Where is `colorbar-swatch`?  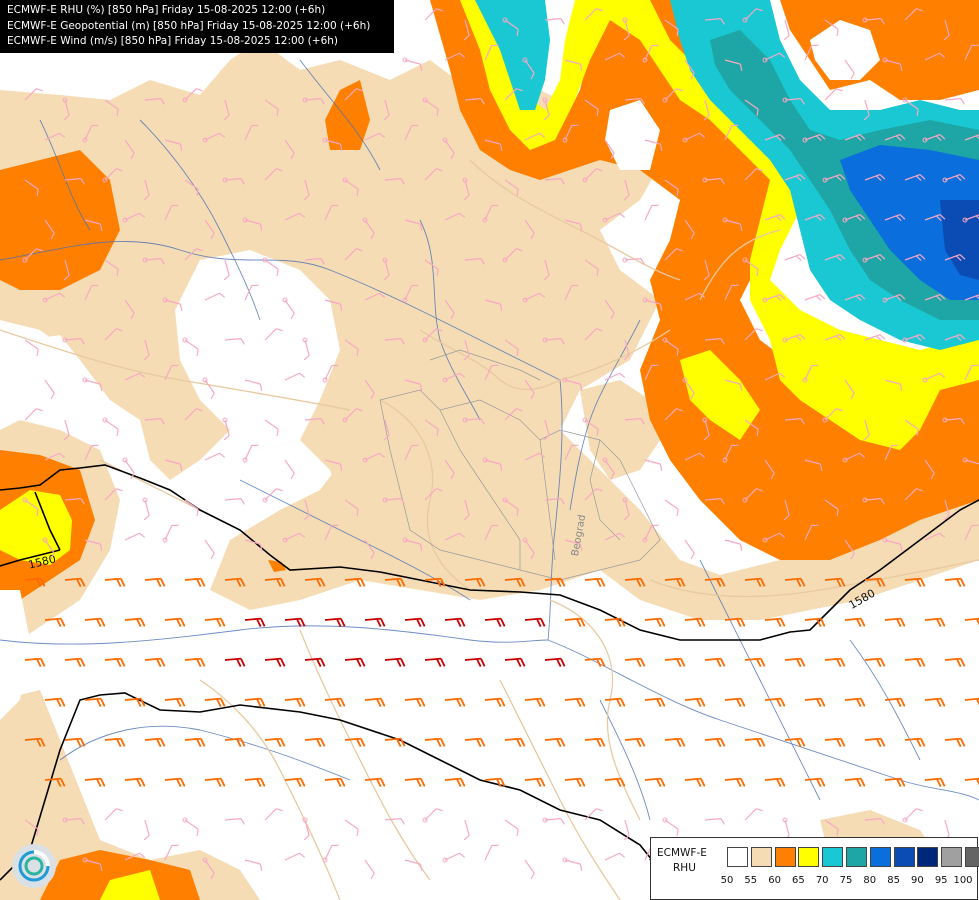
colorbar-swatch is located at coordinates (952, 857).